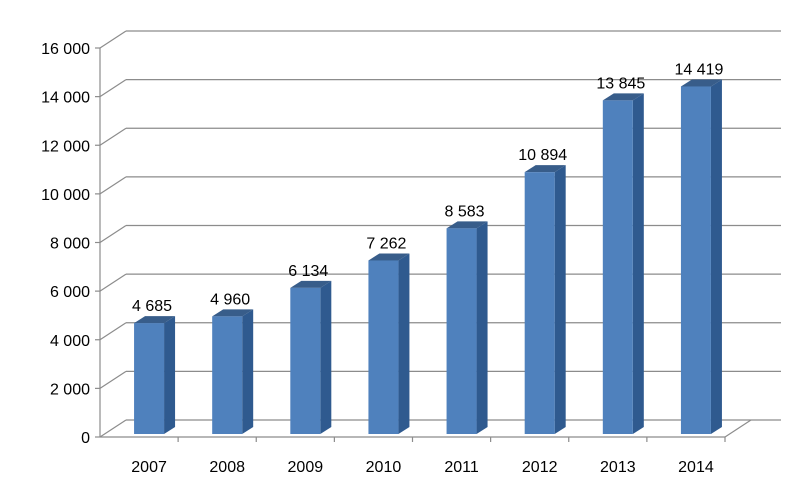 The image size is (787, 495). What do you see at coordinates (70, 389) in the screenshot?
I see `y-tick-label: 2 000` at bounding box center [70, 389].